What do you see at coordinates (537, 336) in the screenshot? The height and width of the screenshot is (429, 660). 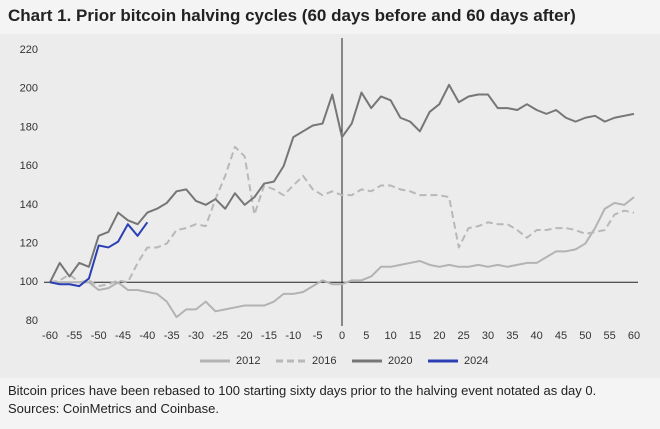 I see `x-tick-label: 40` at bounding box center [537, 336].